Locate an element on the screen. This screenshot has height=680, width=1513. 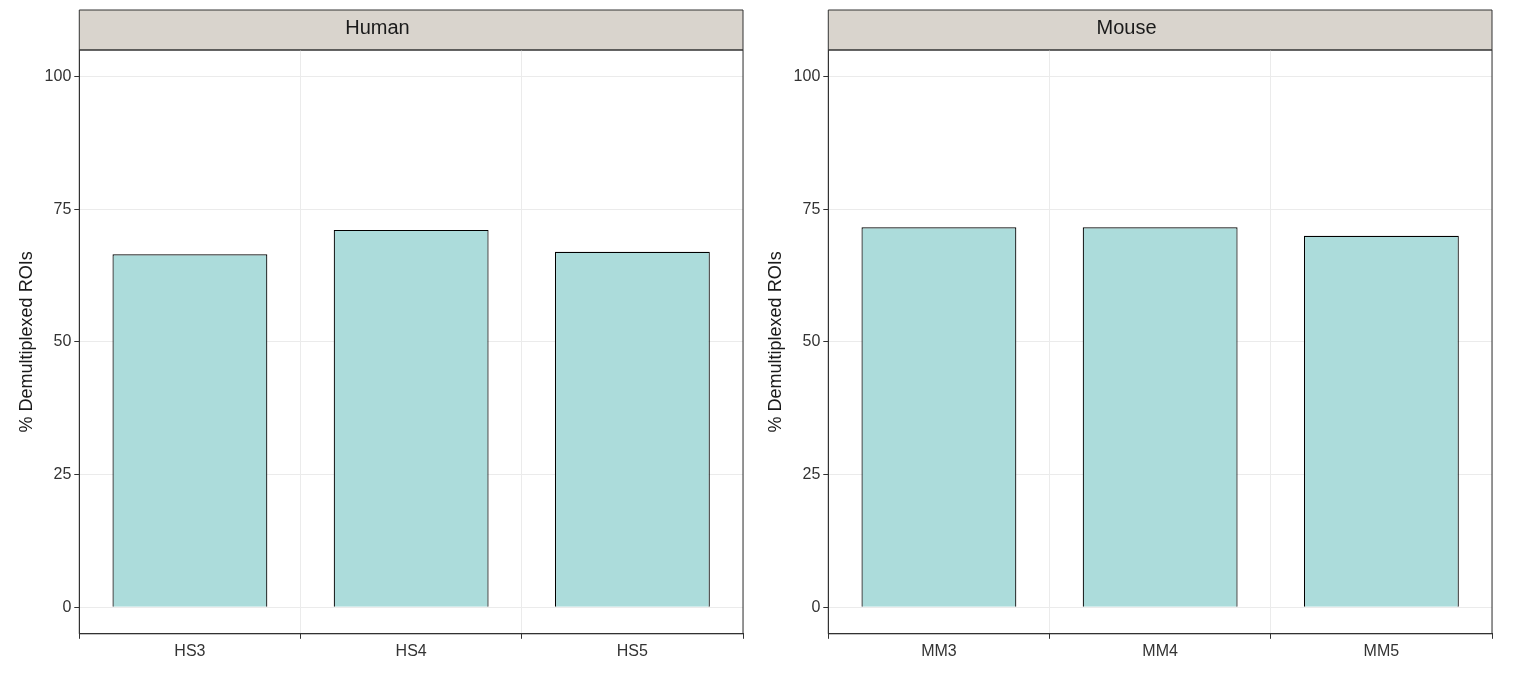
x-tick-label: MM3 is located at coordinates (939, 650).